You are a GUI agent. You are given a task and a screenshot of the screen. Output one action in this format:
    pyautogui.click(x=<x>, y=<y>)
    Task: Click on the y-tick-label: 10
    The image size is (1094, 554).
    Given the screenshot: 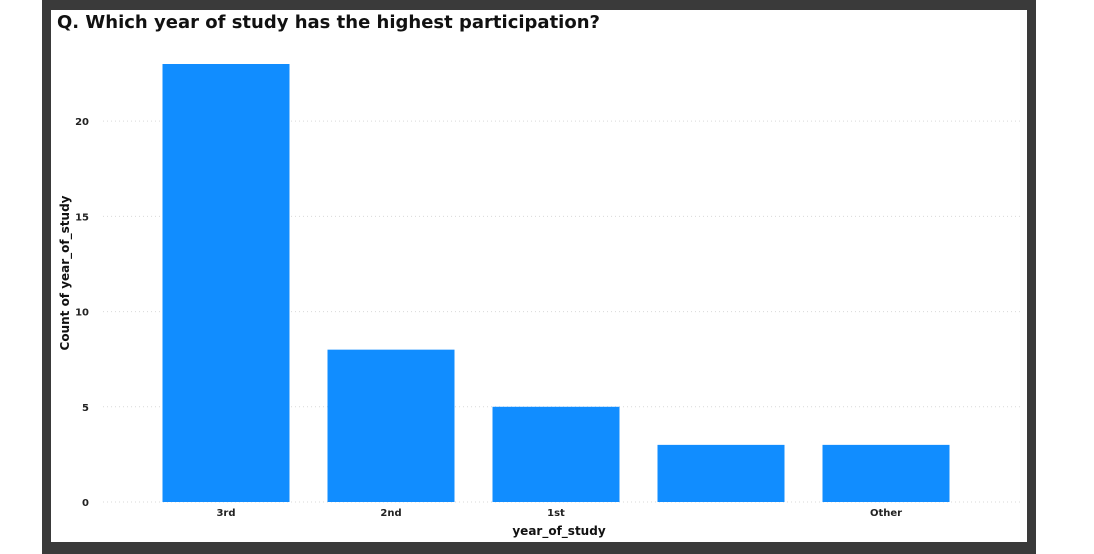 What is the action you would take?
    pyautogui.click(x=82, y=313)
    